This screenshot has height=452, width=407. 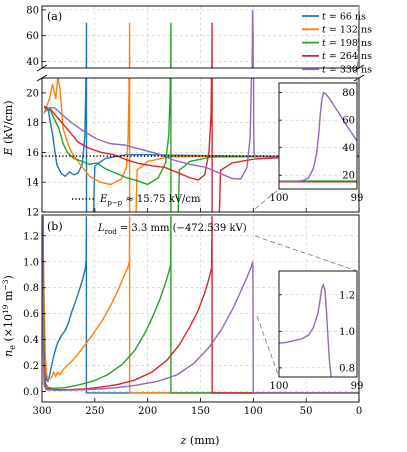 What do you see at coordinates (348, 148) in the screenshot?
I see `inset-y-tick-label: 40` at bounding box center [348, 148].